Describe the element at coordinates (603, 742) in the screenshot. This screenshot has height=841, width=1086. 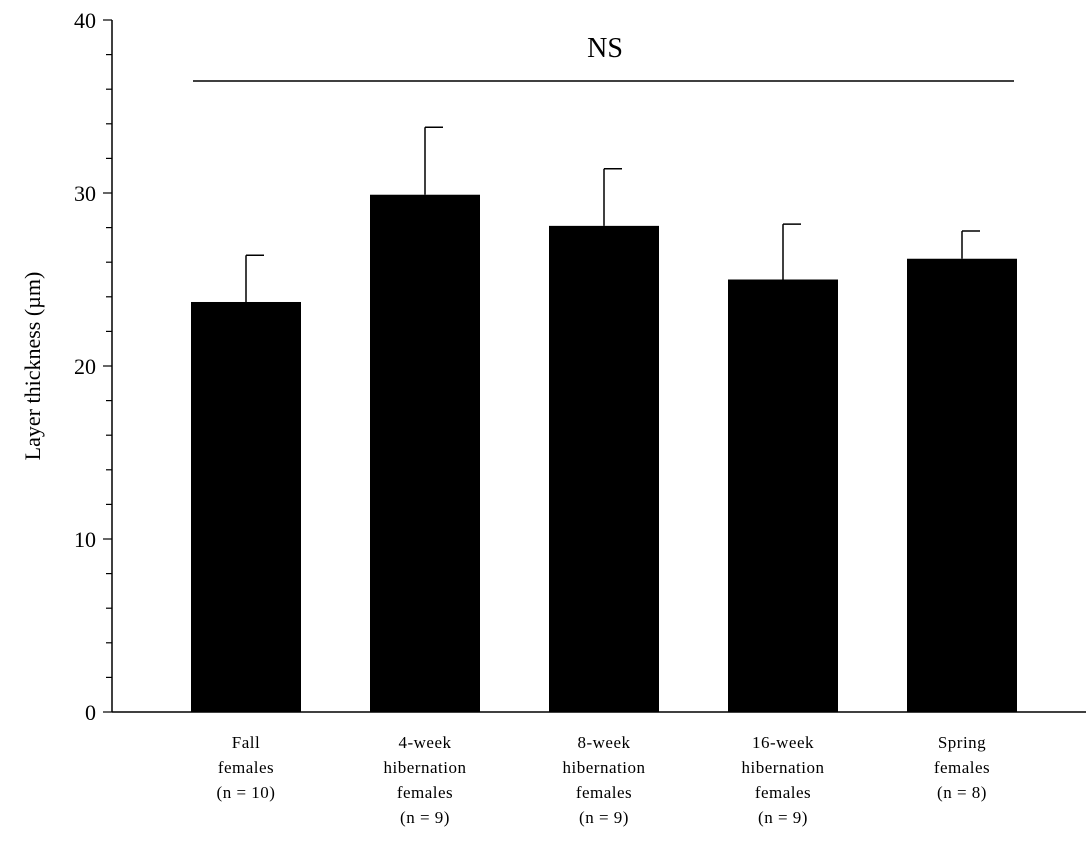
I see `x-category-label-line: 8-week` at that location.